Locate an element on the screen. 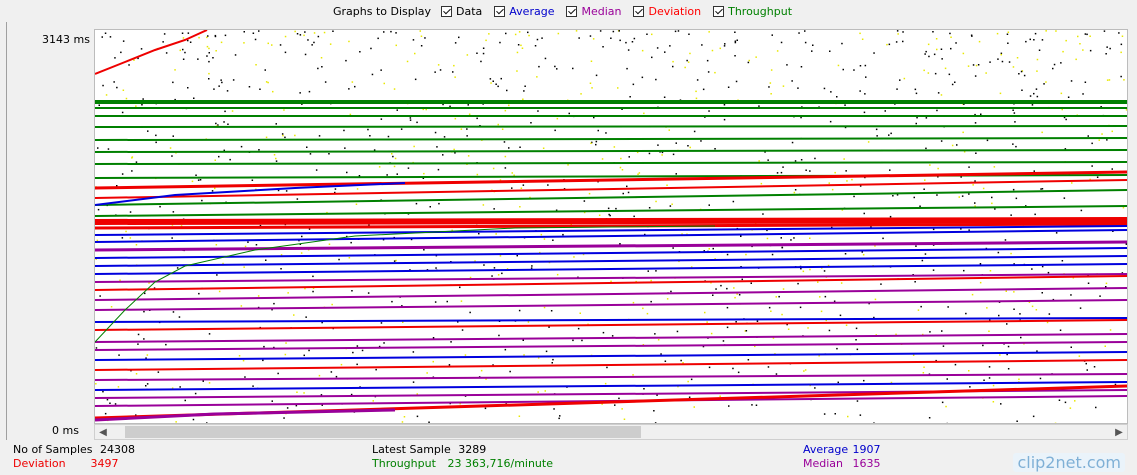  series-line is located at coordinates (611, 346).